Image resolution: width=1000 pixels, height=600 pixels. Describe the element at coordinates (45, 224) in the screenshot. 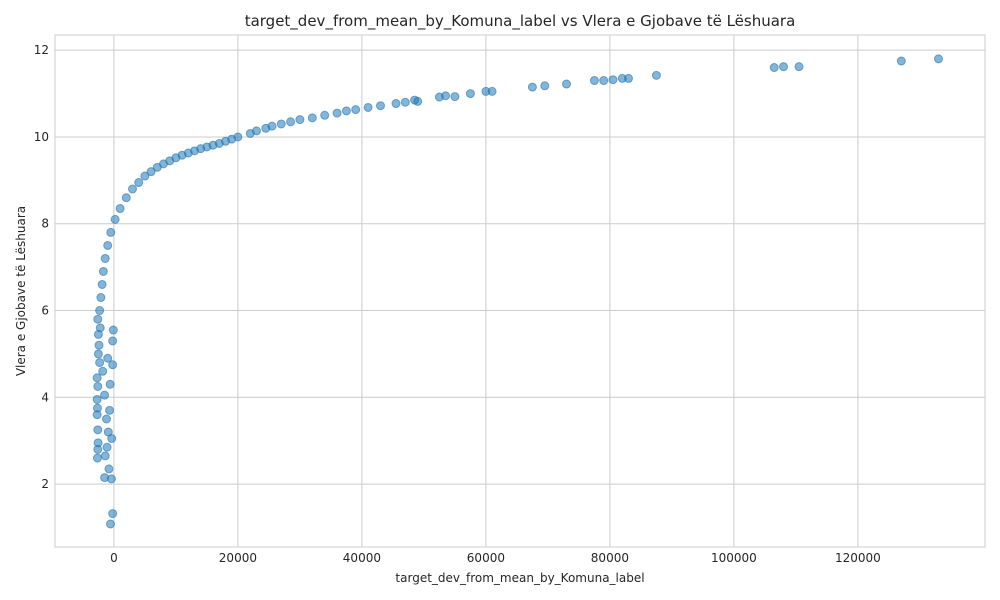

I see `y-tick-label: 8` at that location.